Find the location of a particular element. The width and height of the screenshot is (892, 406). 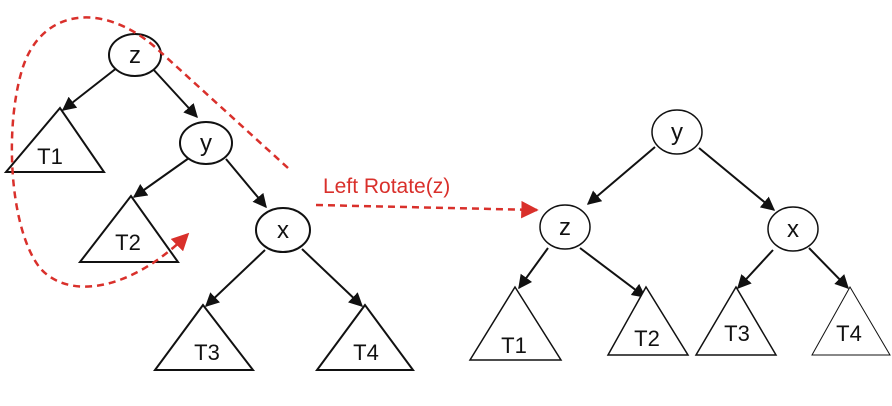

rotation-arrow is located at coordinates (427, 209).